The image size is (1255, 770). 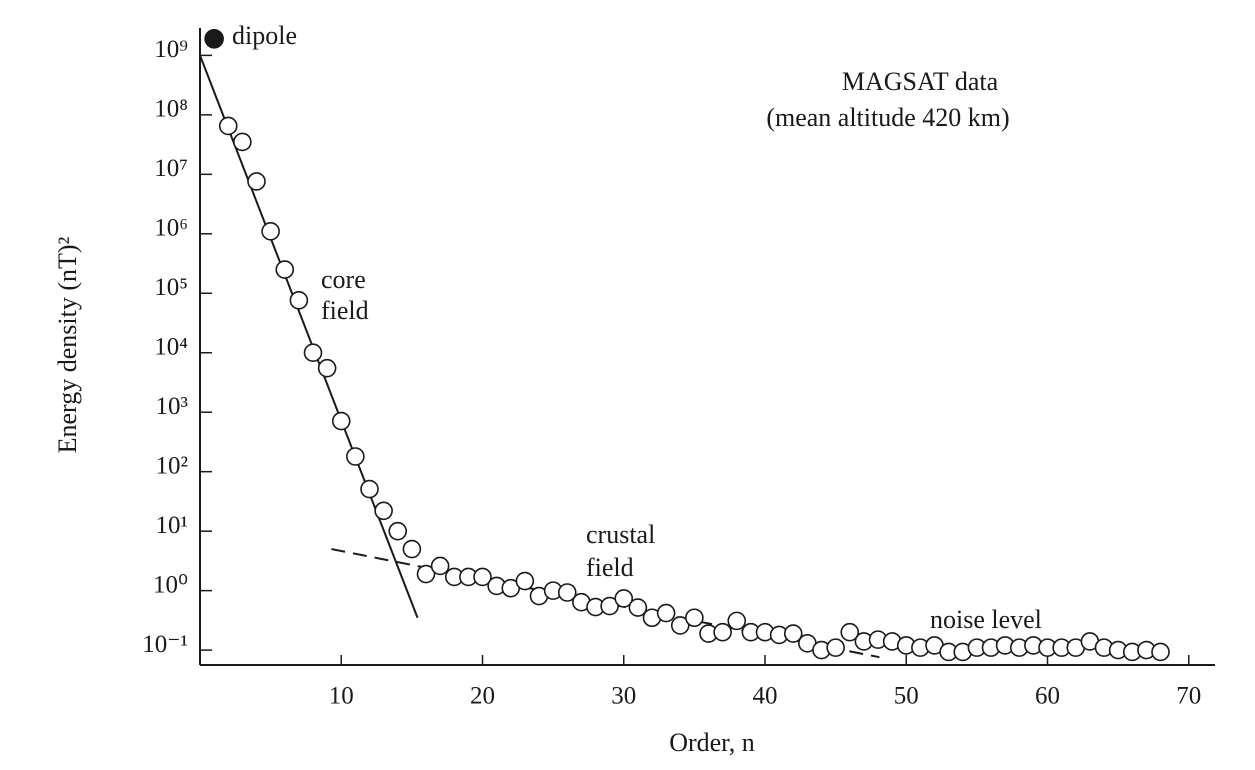 I want to click on x-tick-label: 30, so click(x=623, y=696).